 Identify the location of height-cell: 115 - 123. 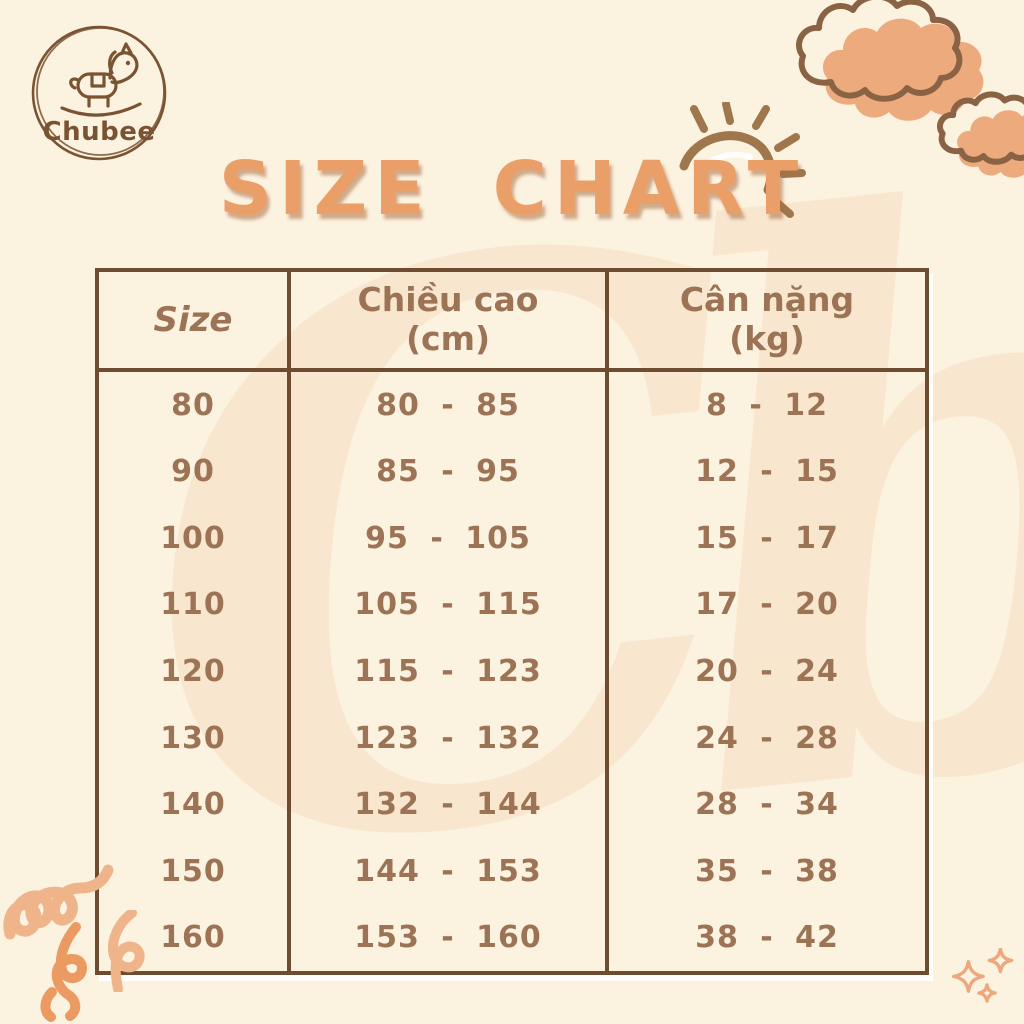
(446, 671).